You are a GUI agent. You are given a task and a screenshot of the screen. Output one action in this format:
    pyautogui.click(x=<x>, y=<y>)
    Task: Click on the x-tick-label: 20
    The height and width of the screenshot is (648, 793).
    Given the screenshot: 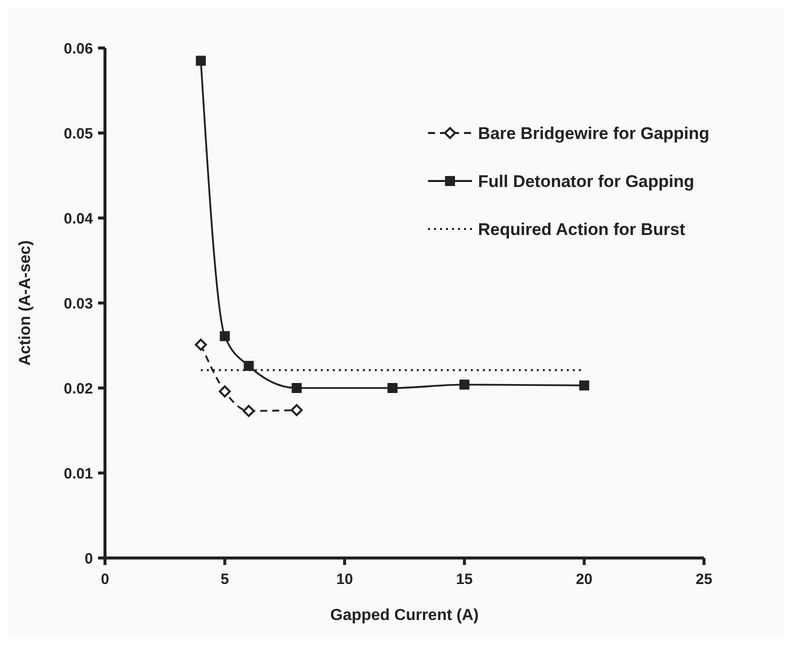 What is the action you would take?
    pyautogui.click(x=584, y=579)
    